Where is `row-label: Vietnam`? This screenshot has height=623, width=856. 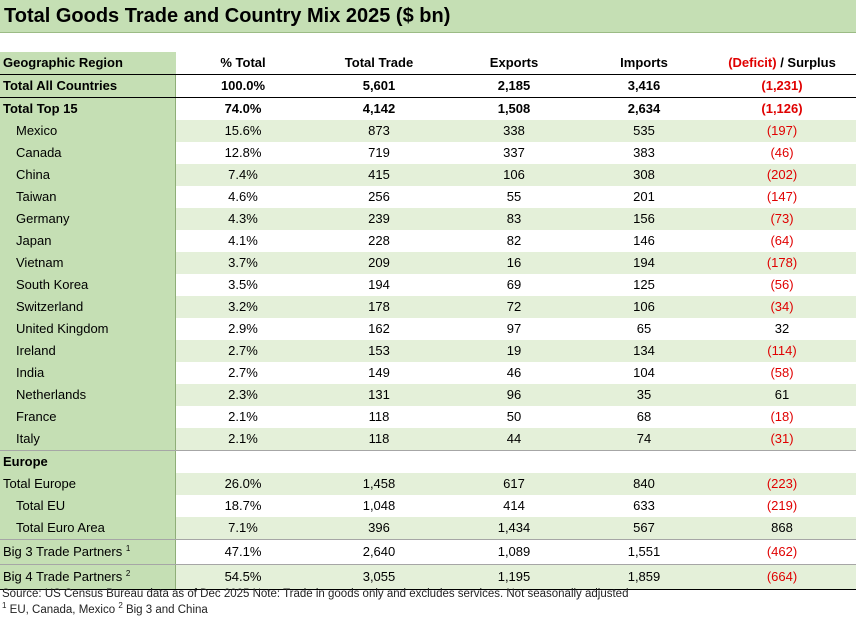
row-label: Vietnam is located at coordinates (88, 263).